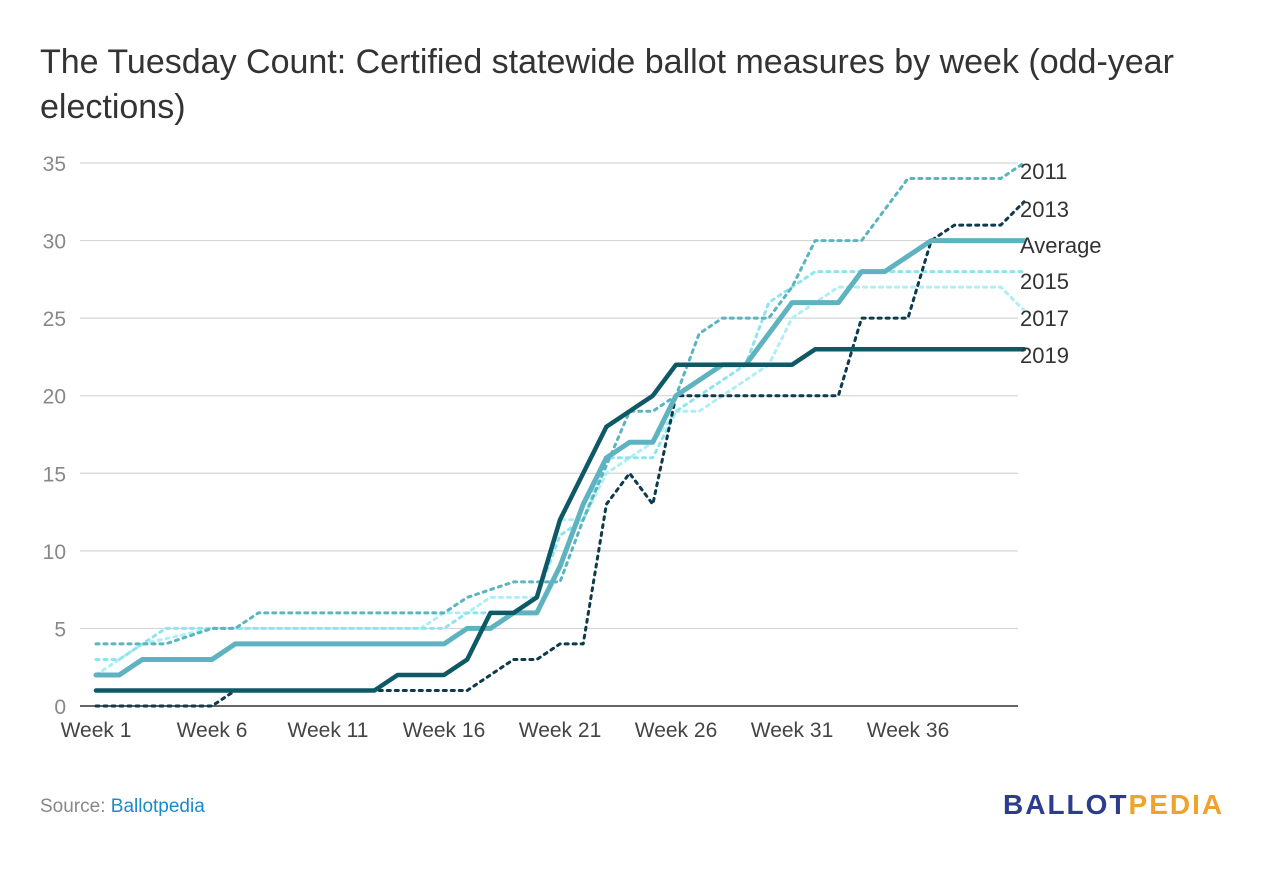 The height and width of the screenshot is (880, 1280). Describe the element at coordinates (96, 730) in the screenshot. I see `x-tick-label: Week 1` at that location.